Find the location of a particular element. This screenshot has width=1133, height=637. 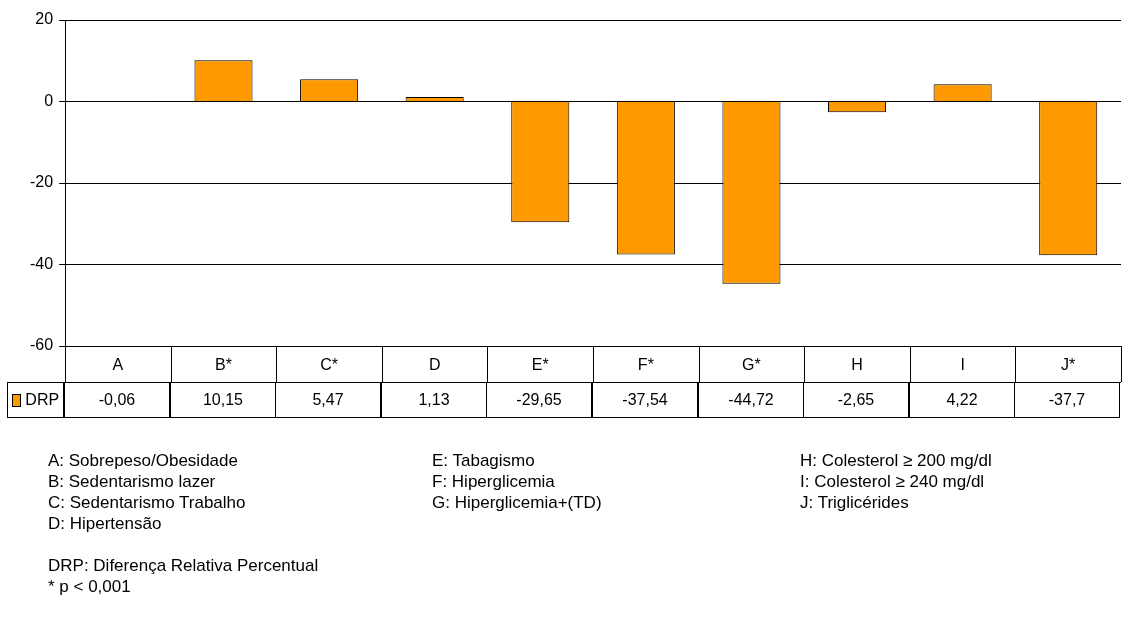

data-label: 10,15 is located at coordinates (223, 400).